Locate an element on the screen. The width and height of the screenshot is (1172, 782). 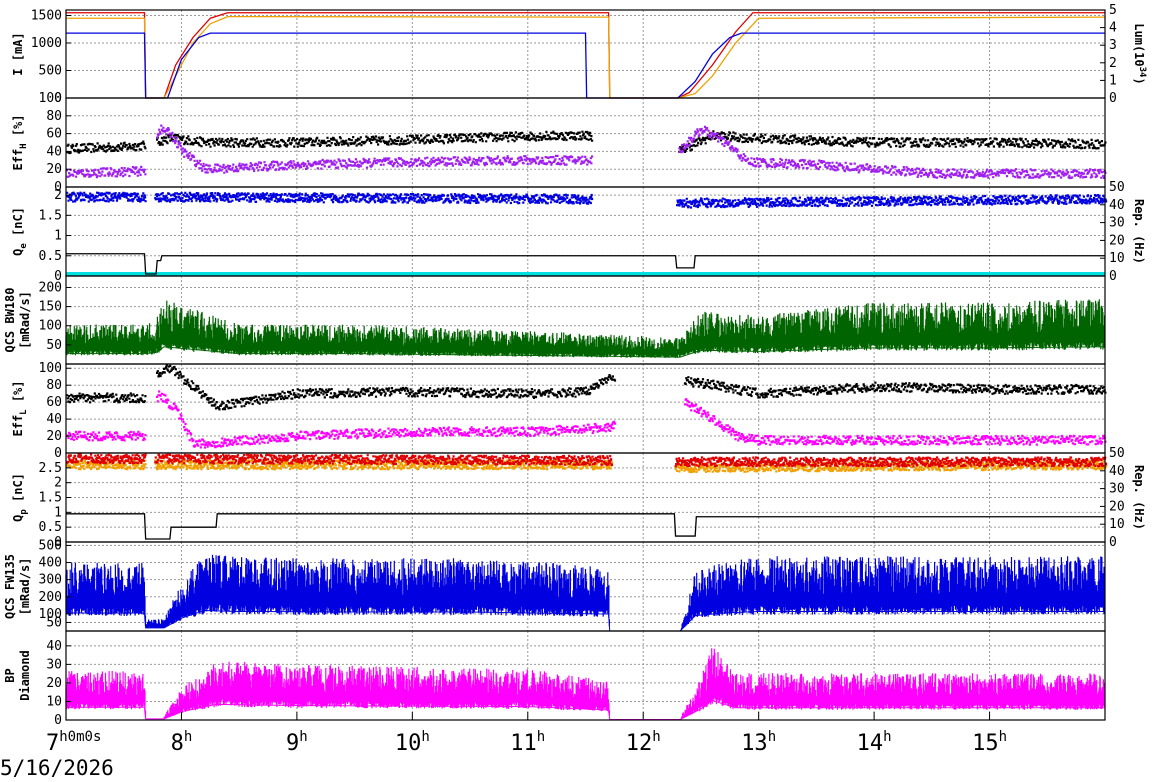
series-blue-line is located at coordinates (585, 65).